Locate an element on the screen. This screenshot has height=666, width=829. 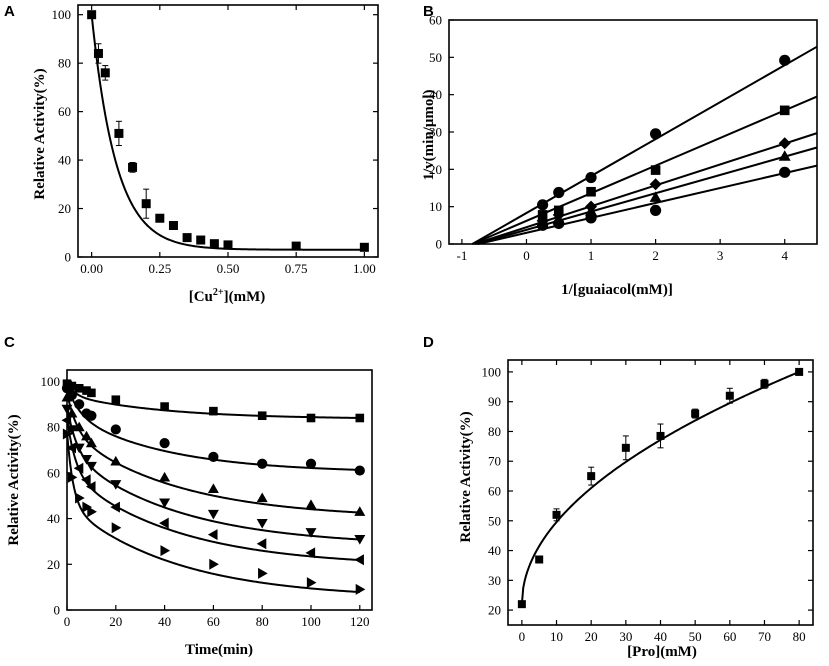
panel-d-ytick-label: 70 is located at coordinates (494, 461).